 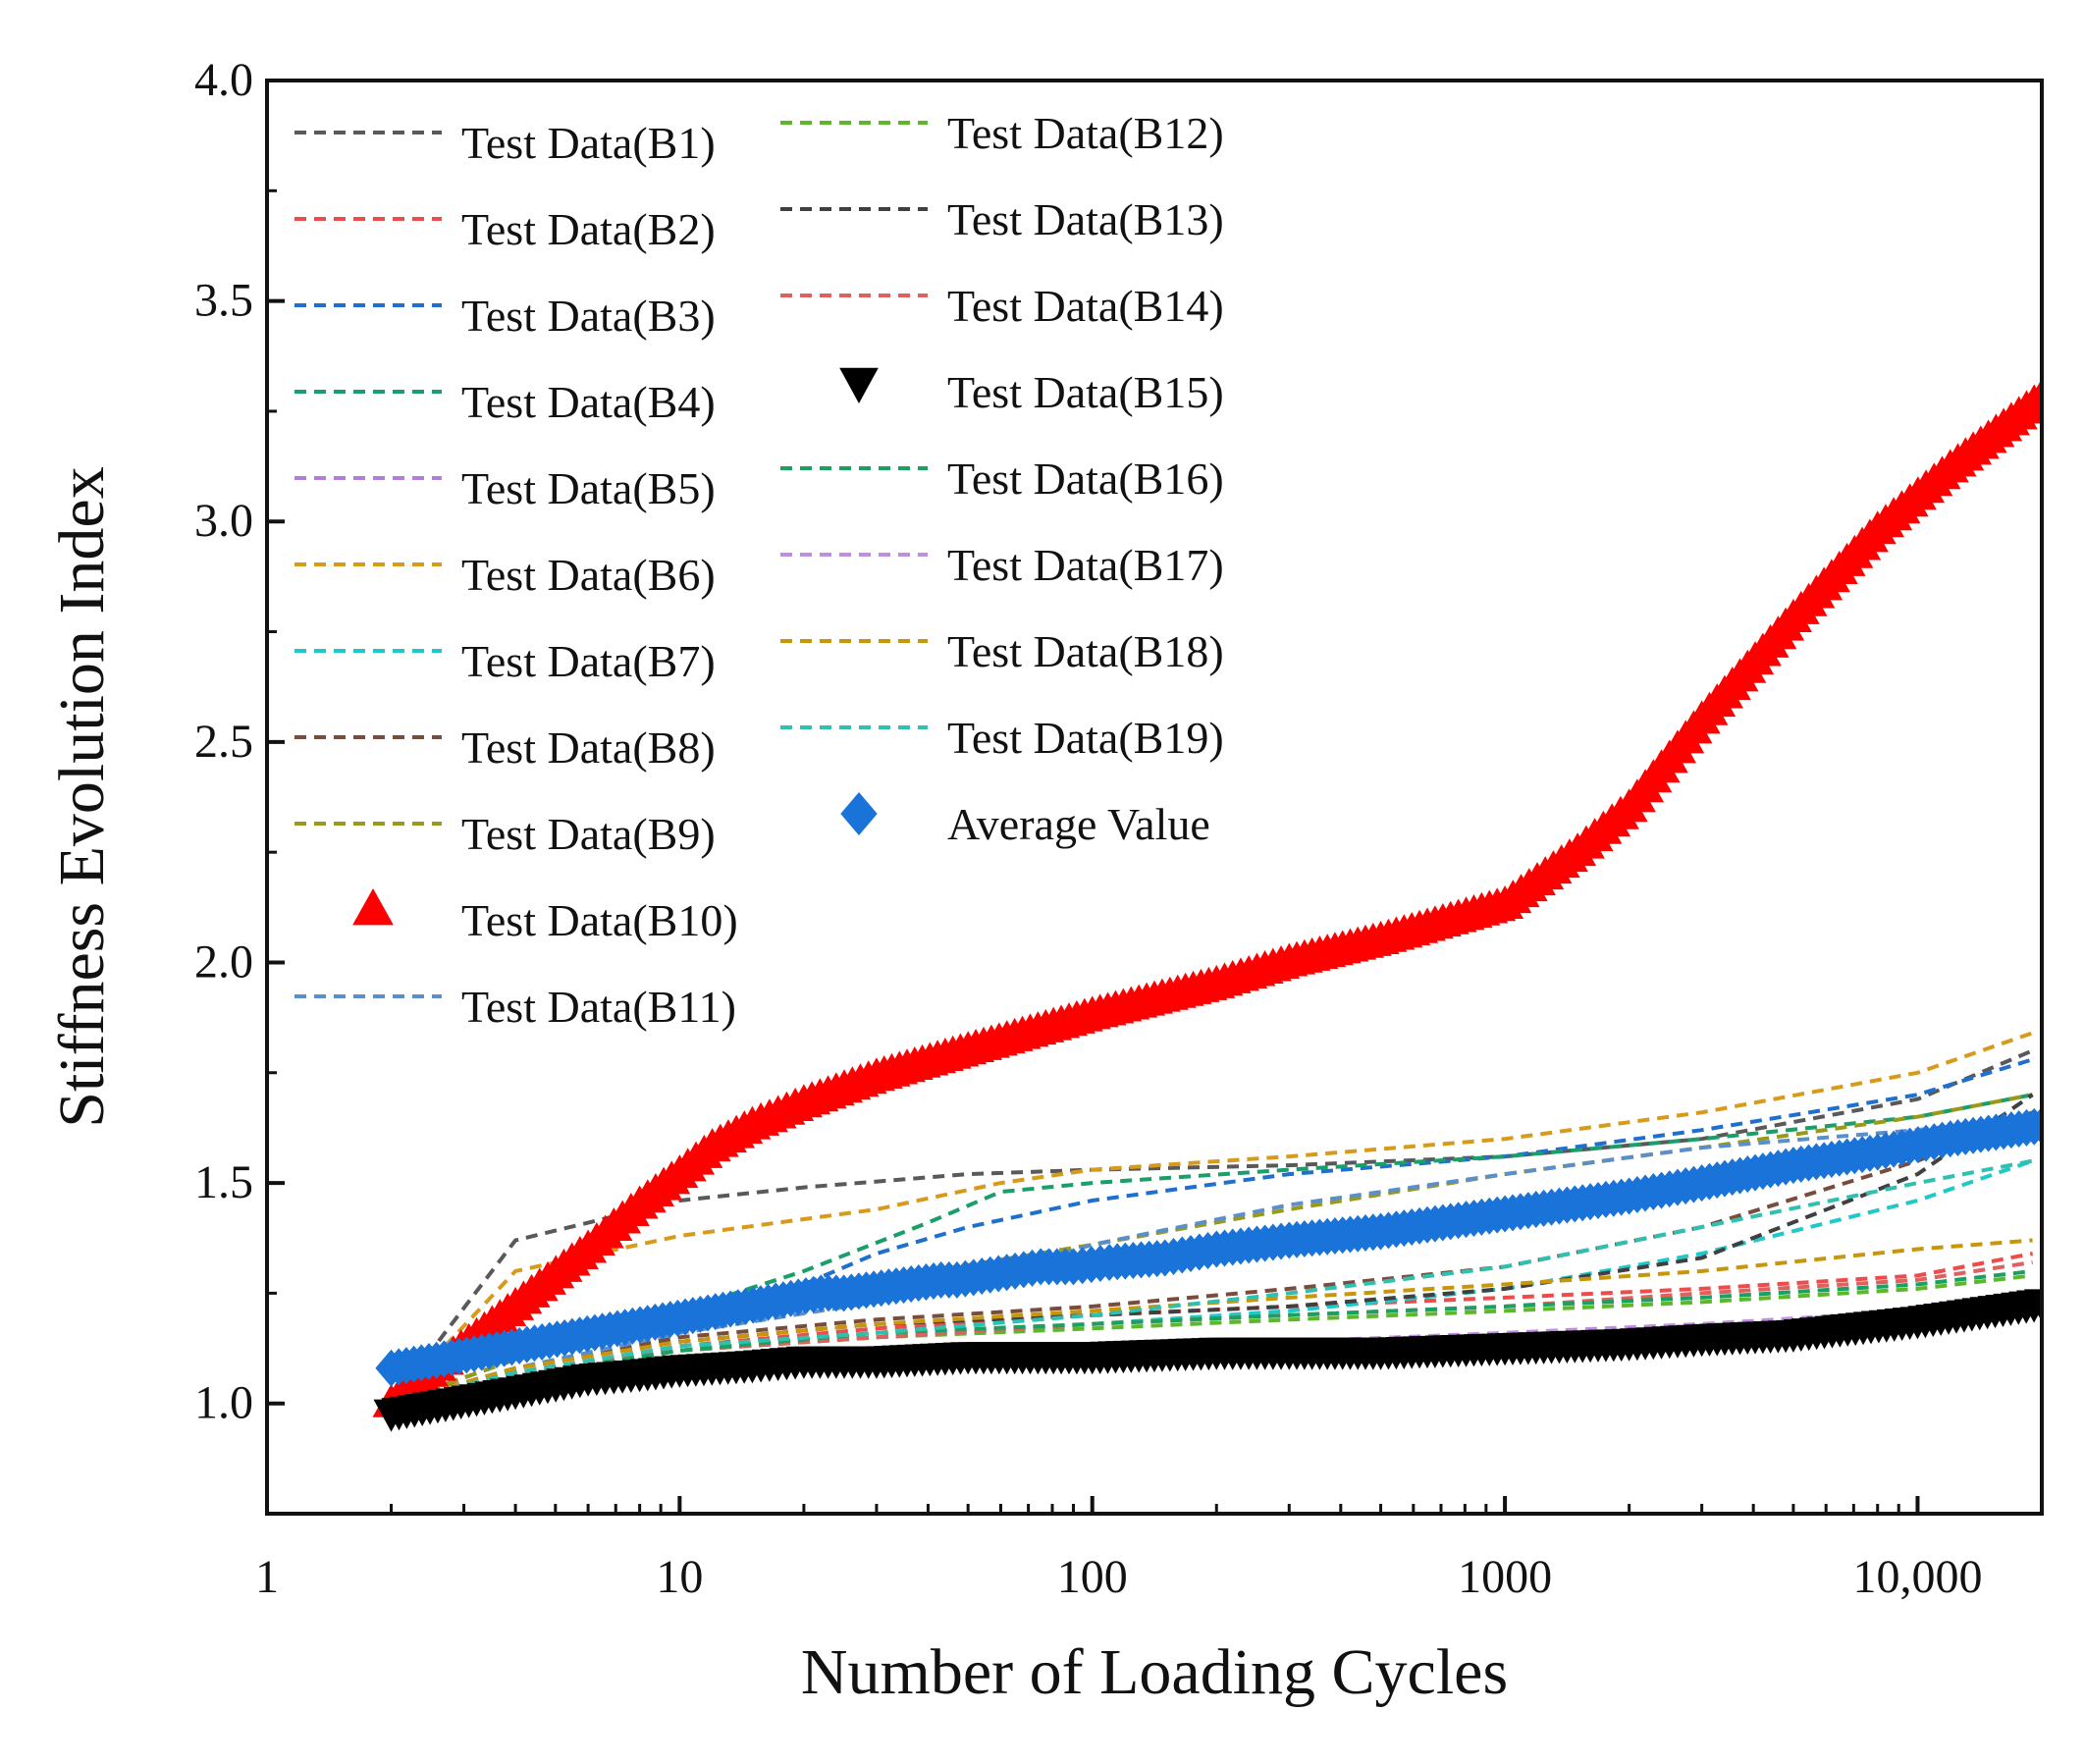 I want to click on series-average-value-point, so click(x=2033, y=1125).